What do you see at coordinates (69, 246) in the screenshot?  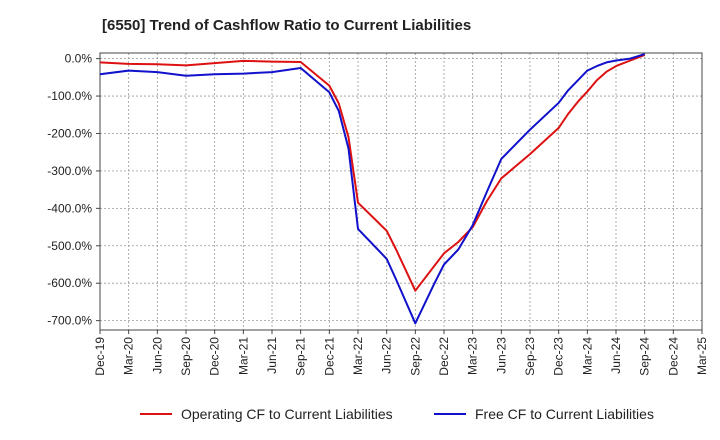 I see `y-tick-label: -500.0%` at bounding box center [69, 246].